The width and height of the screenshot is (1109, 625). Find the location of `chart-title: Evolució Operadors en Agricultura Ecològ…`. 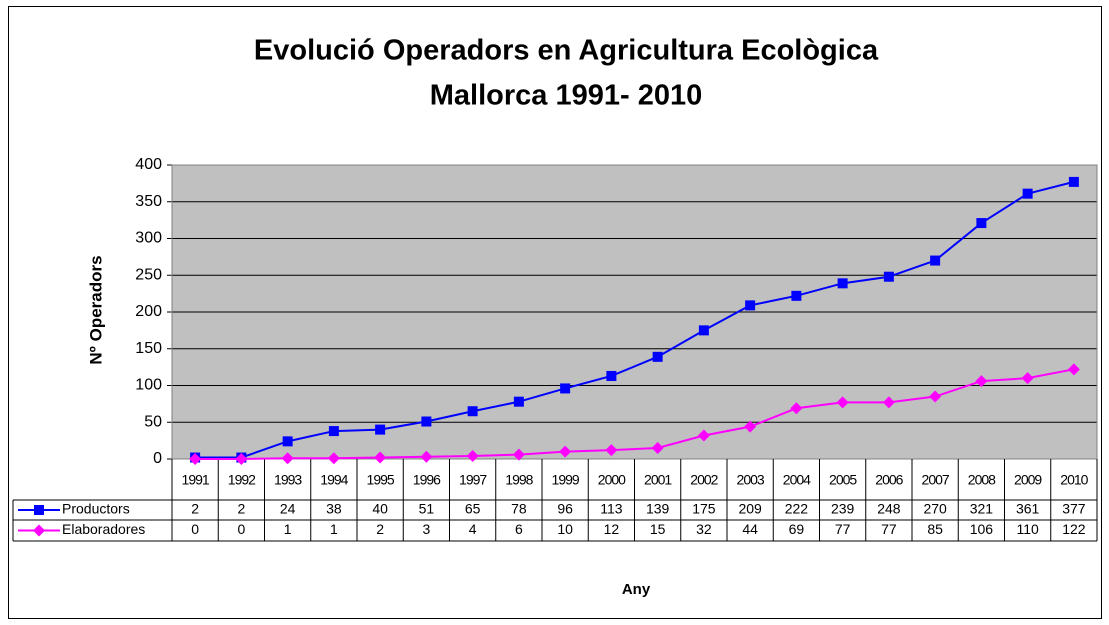

chart-title: Evolució Operadors en Agricultura Ecològ… is located at coordinates (566, 51).